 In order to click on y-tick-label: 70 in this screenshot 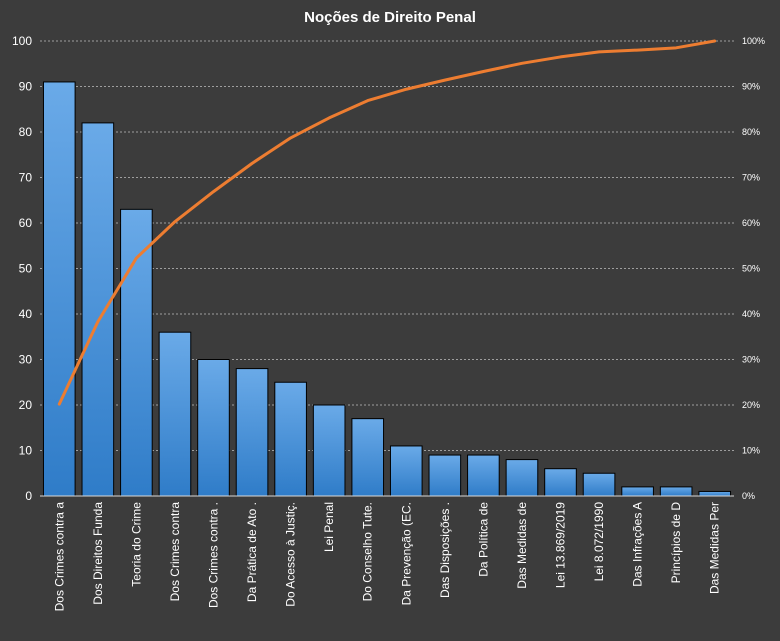, I will do `click(26, 178)`.